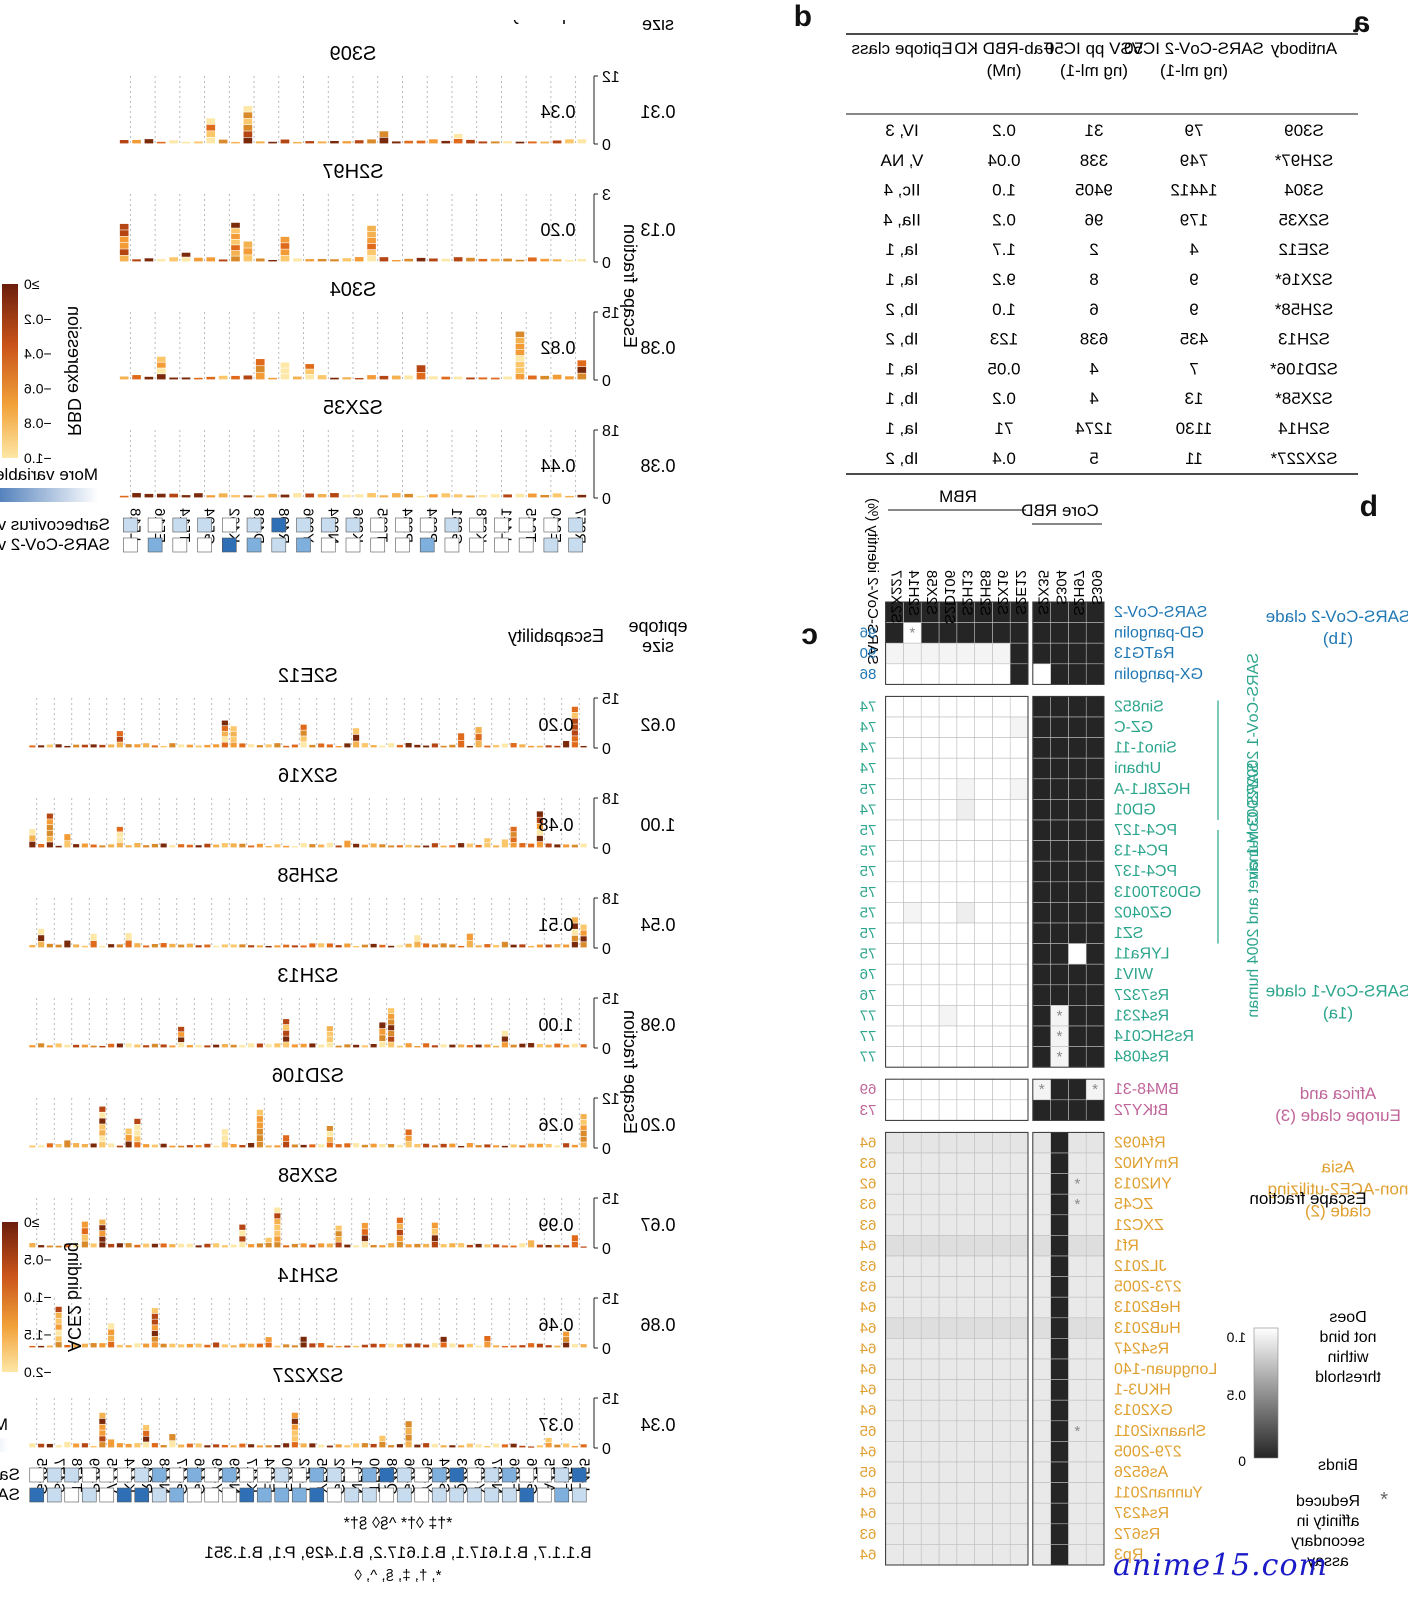 This screenshot has width=1418, height=1608. Describe the element at coordinates (1093, 458) in the screenshot. I see `table-cell: 5` at that location.